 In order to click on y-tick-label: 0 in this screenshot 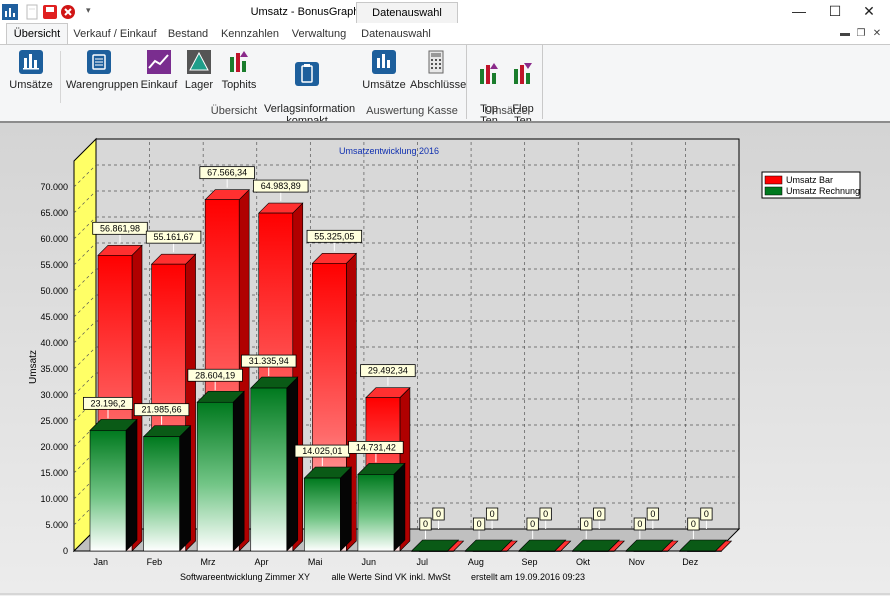, I will do `click(65, 551)`.